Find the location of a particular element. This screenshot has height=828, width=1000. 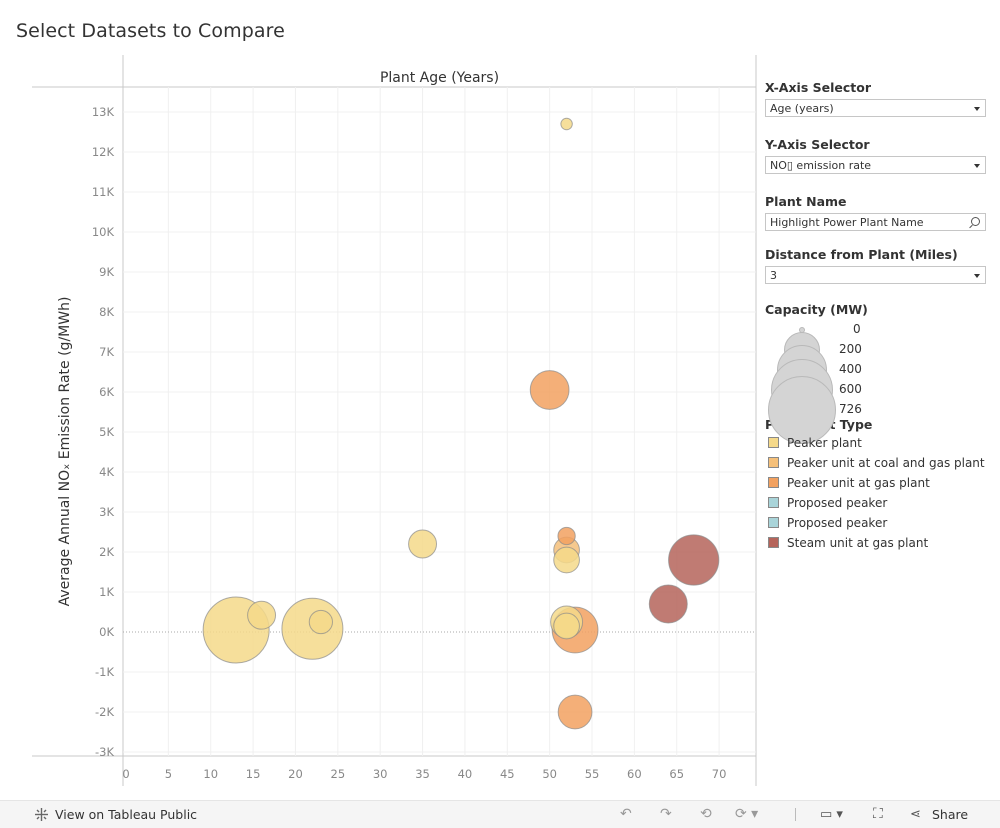

plant-type-legend-item: Peaker plant is located at coordinates (877, 443).